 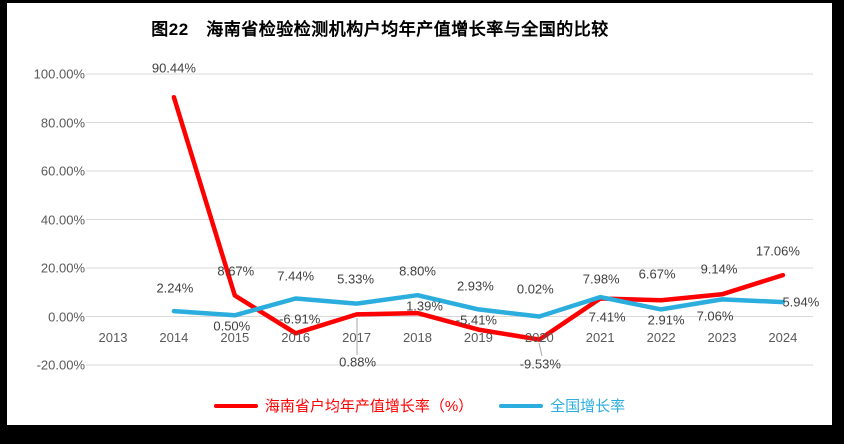 I want to click on y-axis-tick: 80.00%, so click(x=62, y=122).